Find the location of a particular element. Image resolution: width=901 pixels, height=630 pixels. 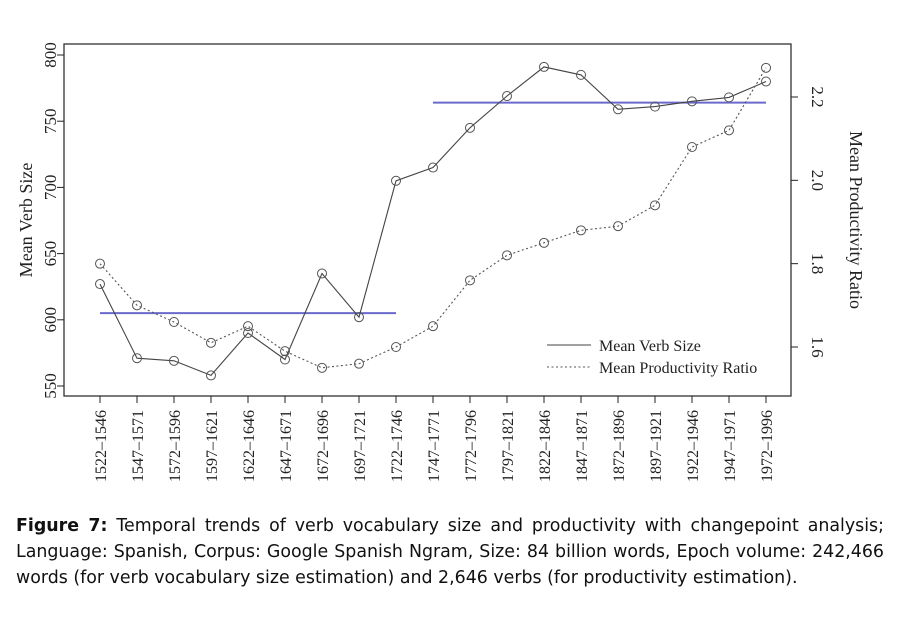

y-tick-label-right-3: 2.2 is located at coordinates (817, 96).